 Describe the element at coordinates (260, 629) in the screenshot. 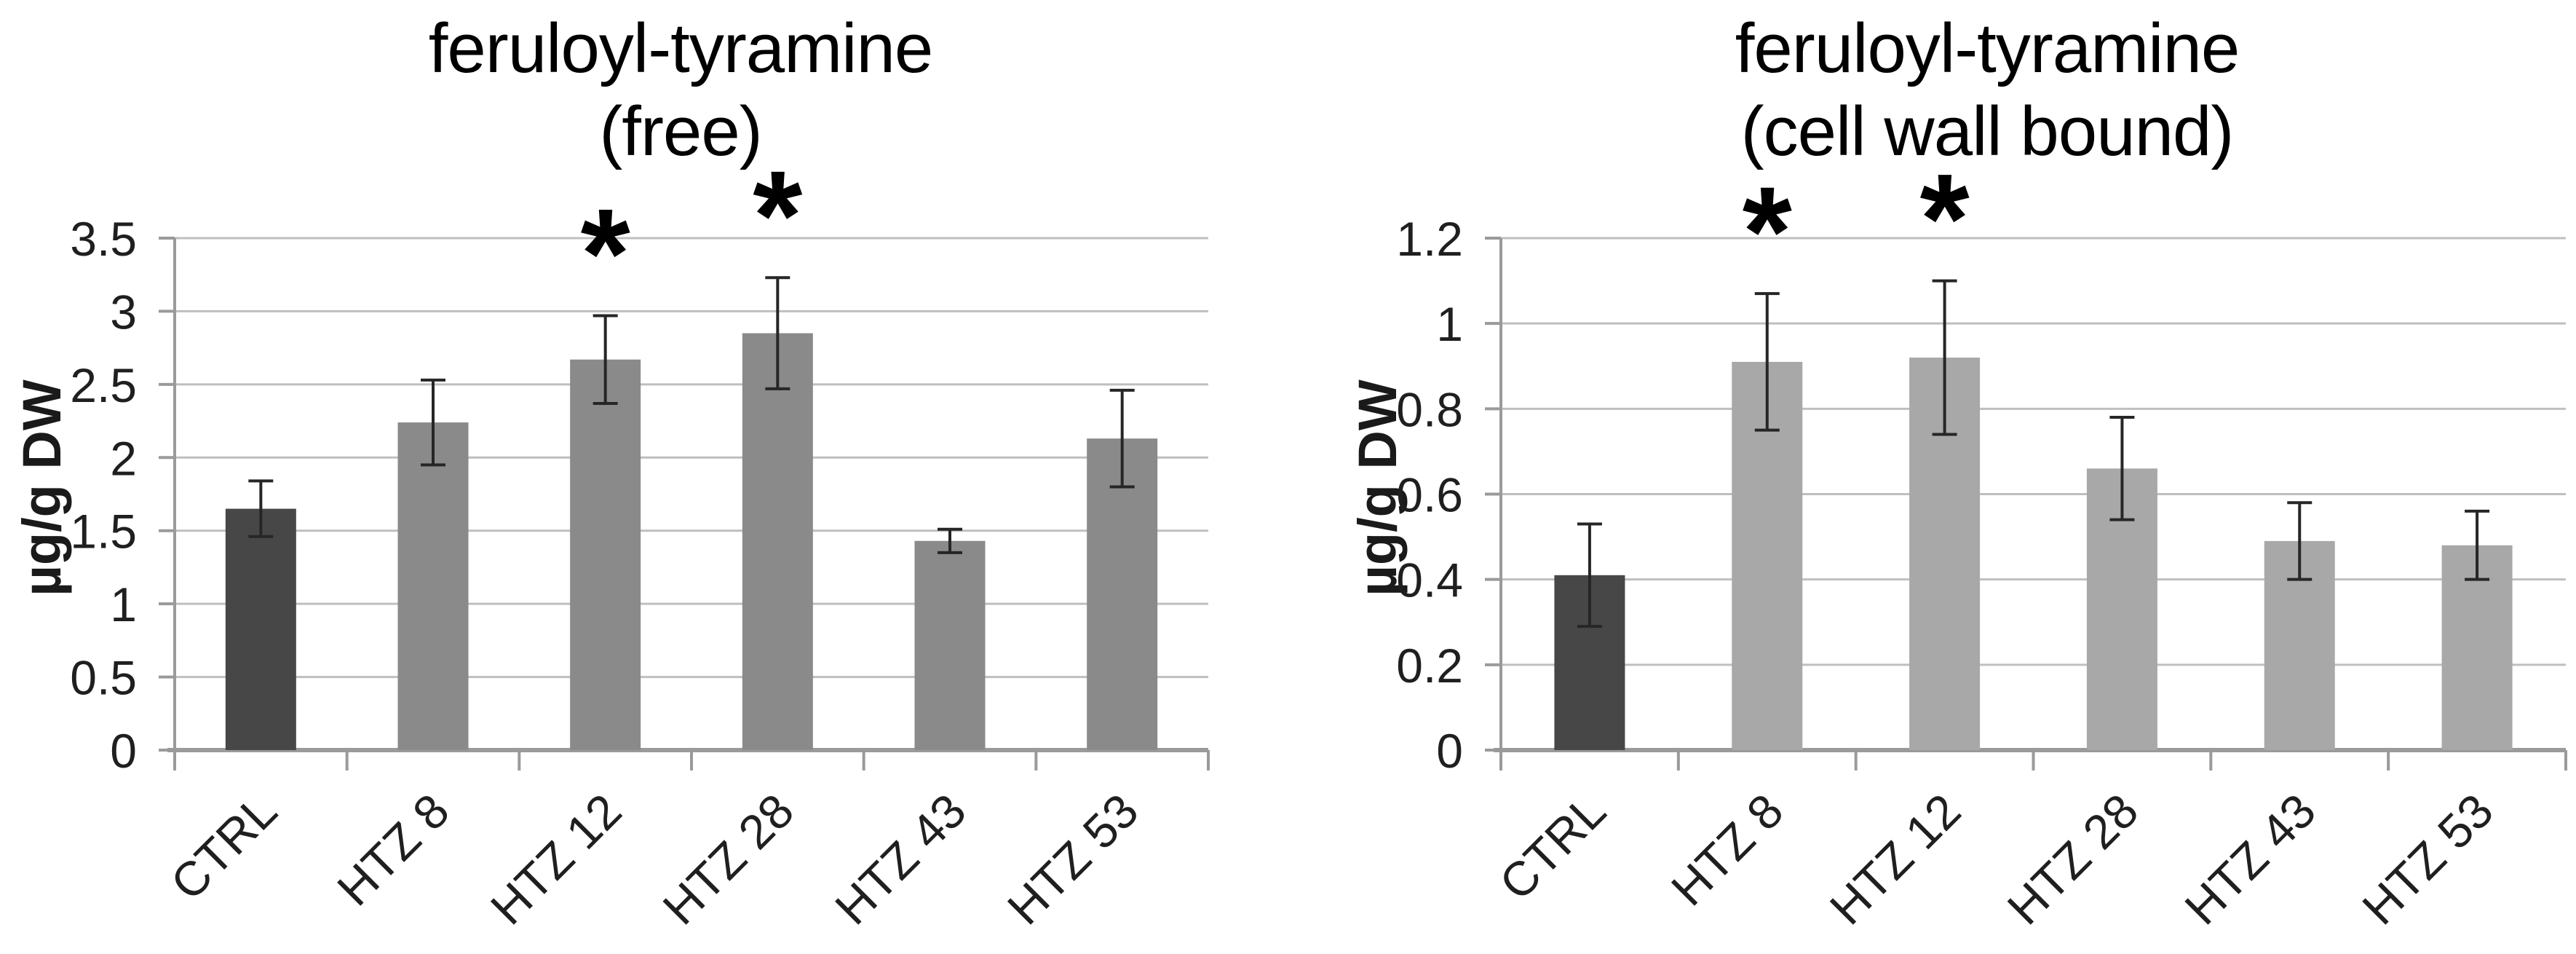

I see `bar-ctrl` at that location.